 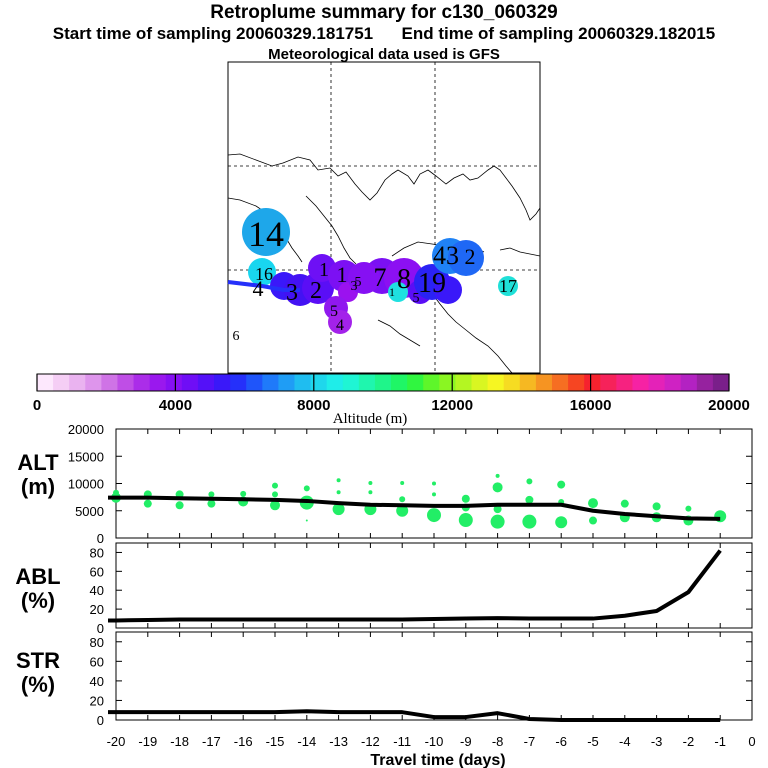 I want to click on x-tick-label: -6, so click(x=561, y=741).